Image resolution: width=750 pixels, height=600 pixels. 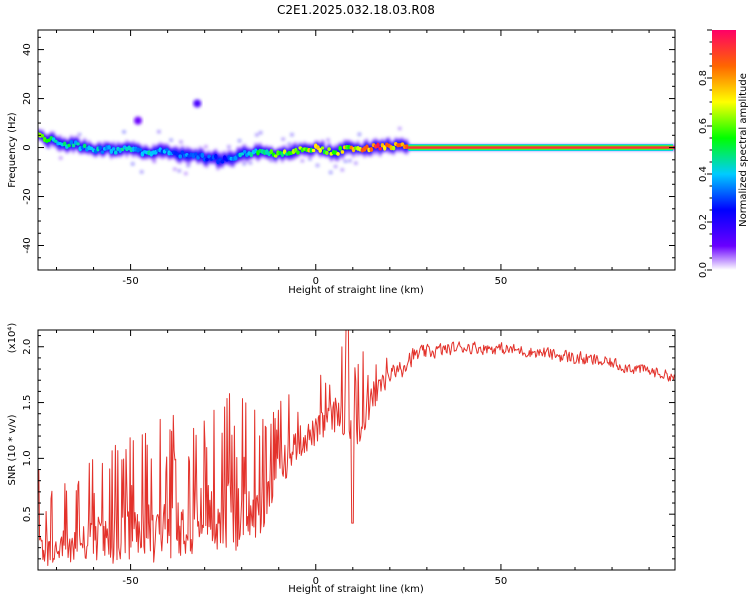 I want to click on y-tick-label: -40, so click(x=27, y=245).